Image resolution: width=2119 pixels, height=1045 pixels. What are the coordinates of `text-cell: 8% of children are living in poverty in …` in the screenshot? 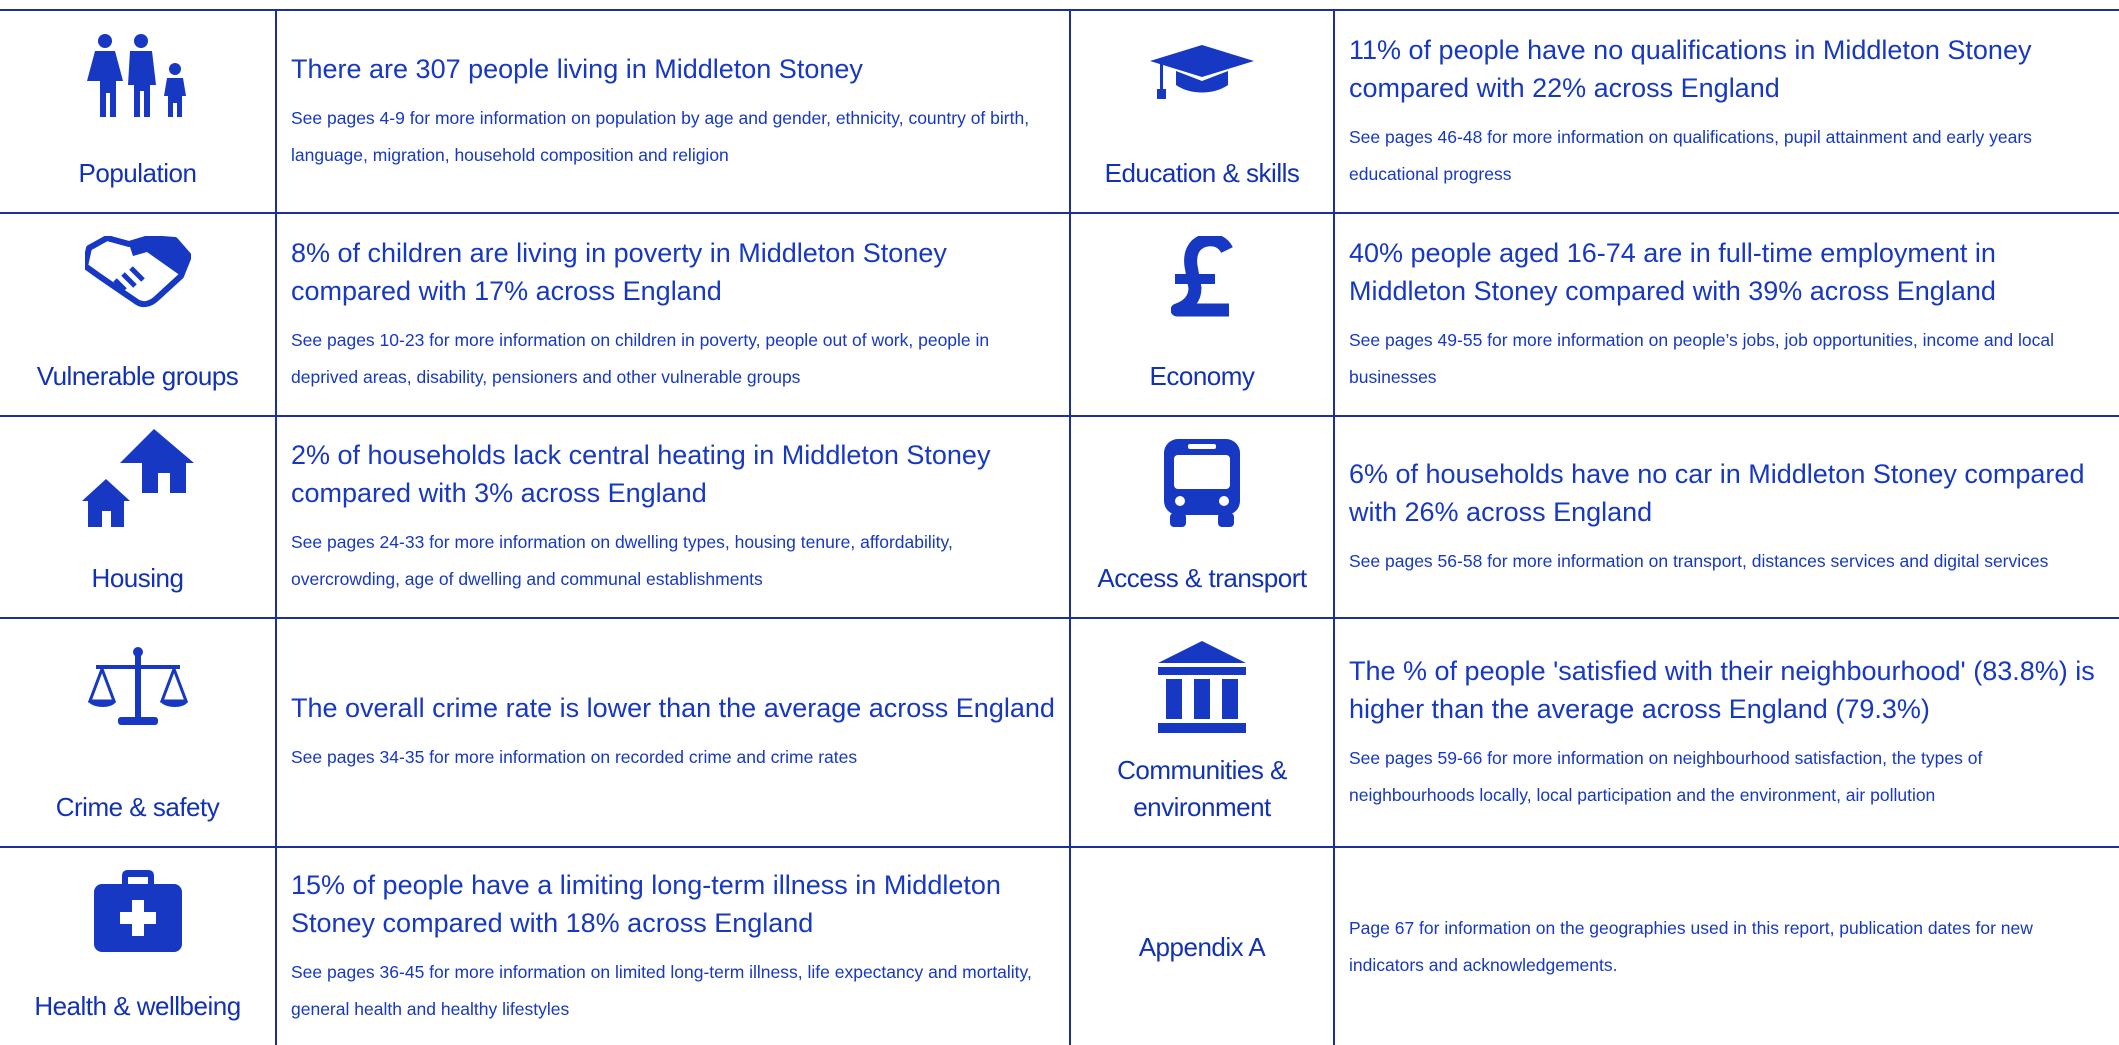 It's located at (674, 315).